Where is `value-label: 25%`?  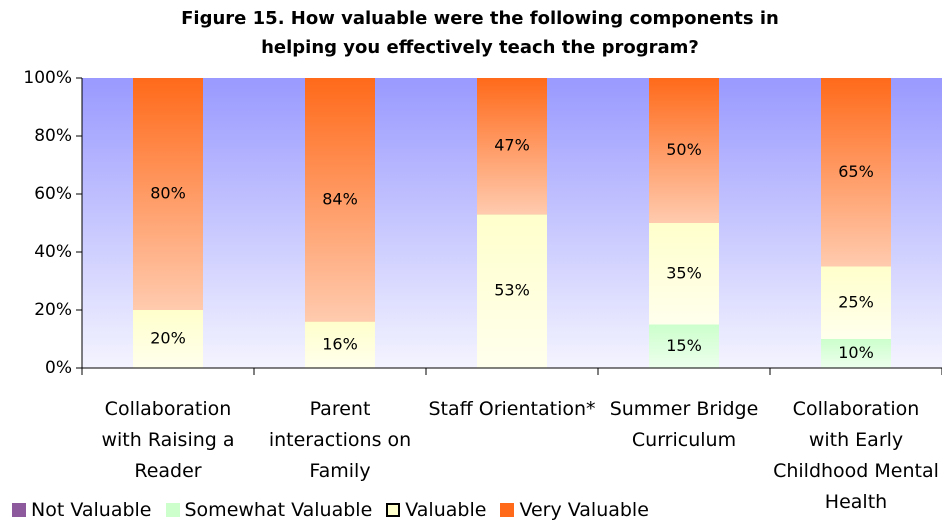 value-label: 25% is located at coordinates (856, 301).